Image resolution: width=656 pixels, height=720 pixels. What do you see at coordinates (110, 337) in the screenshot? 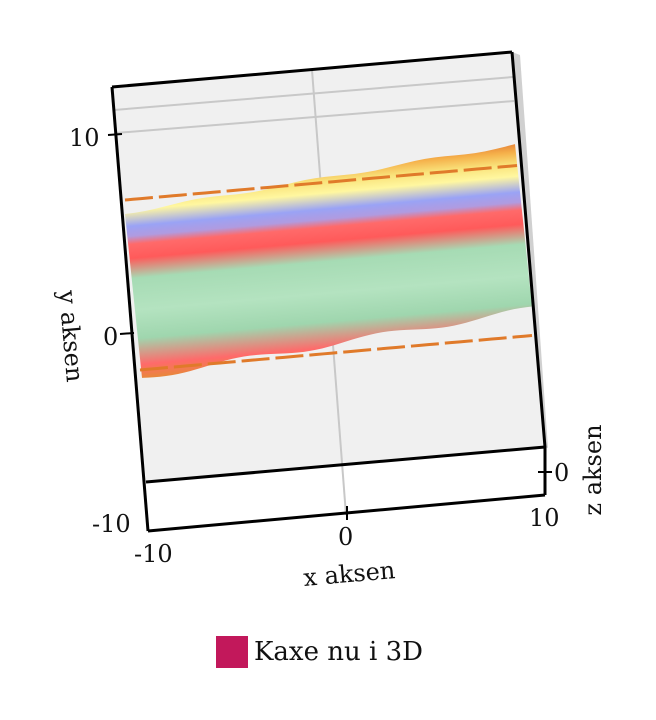
I see `y-tick-label-0: 0` at bounding box center [110, 337].